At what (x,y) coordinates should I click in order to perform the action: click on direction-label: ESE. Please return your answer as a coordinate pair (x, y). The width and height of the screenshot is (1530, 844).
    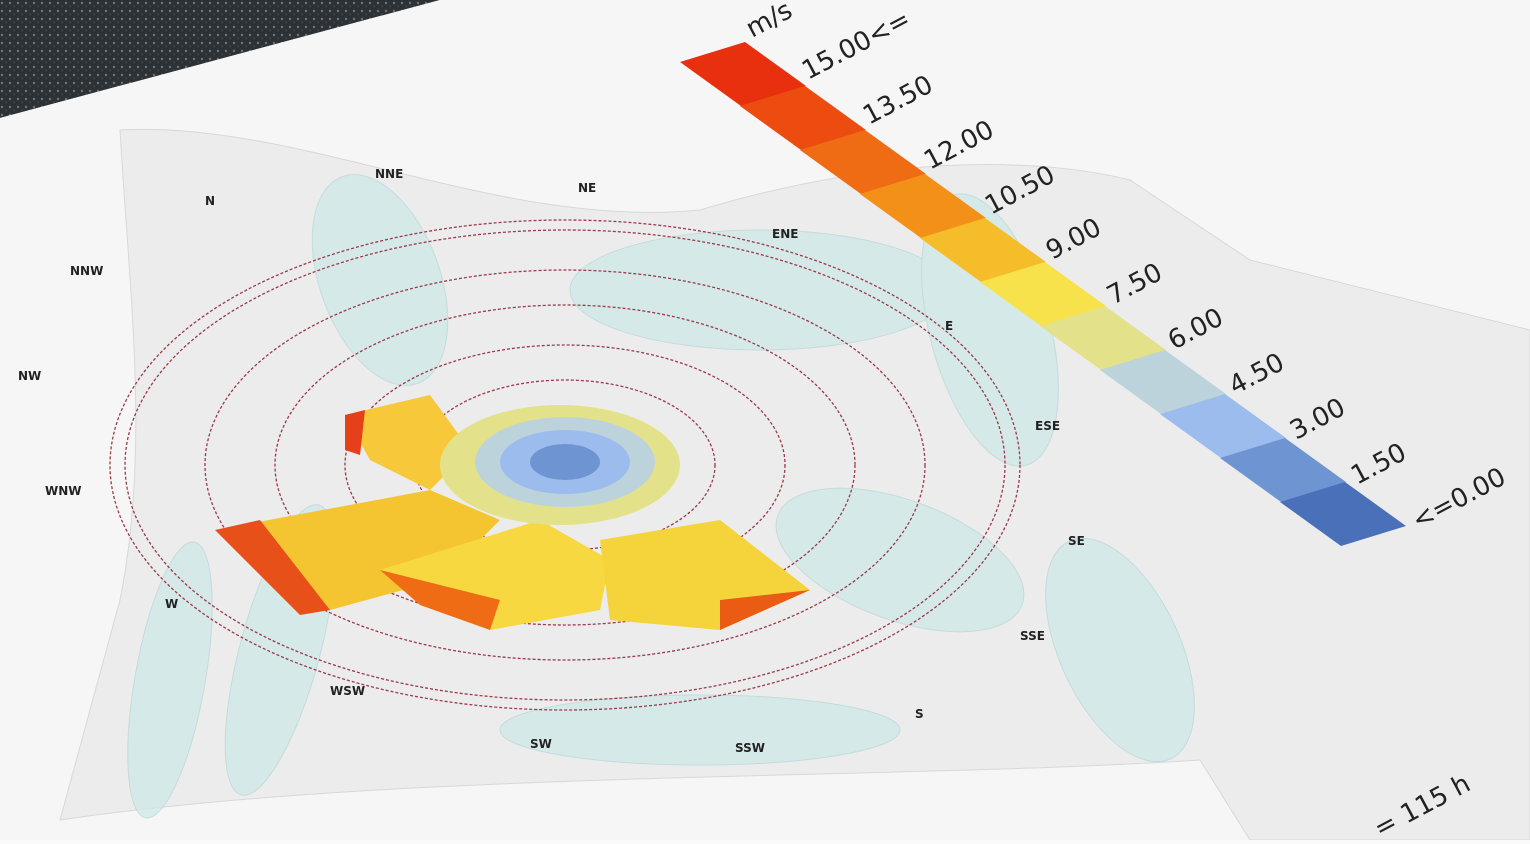
    Looking at the image, I should click on (1047, 426).